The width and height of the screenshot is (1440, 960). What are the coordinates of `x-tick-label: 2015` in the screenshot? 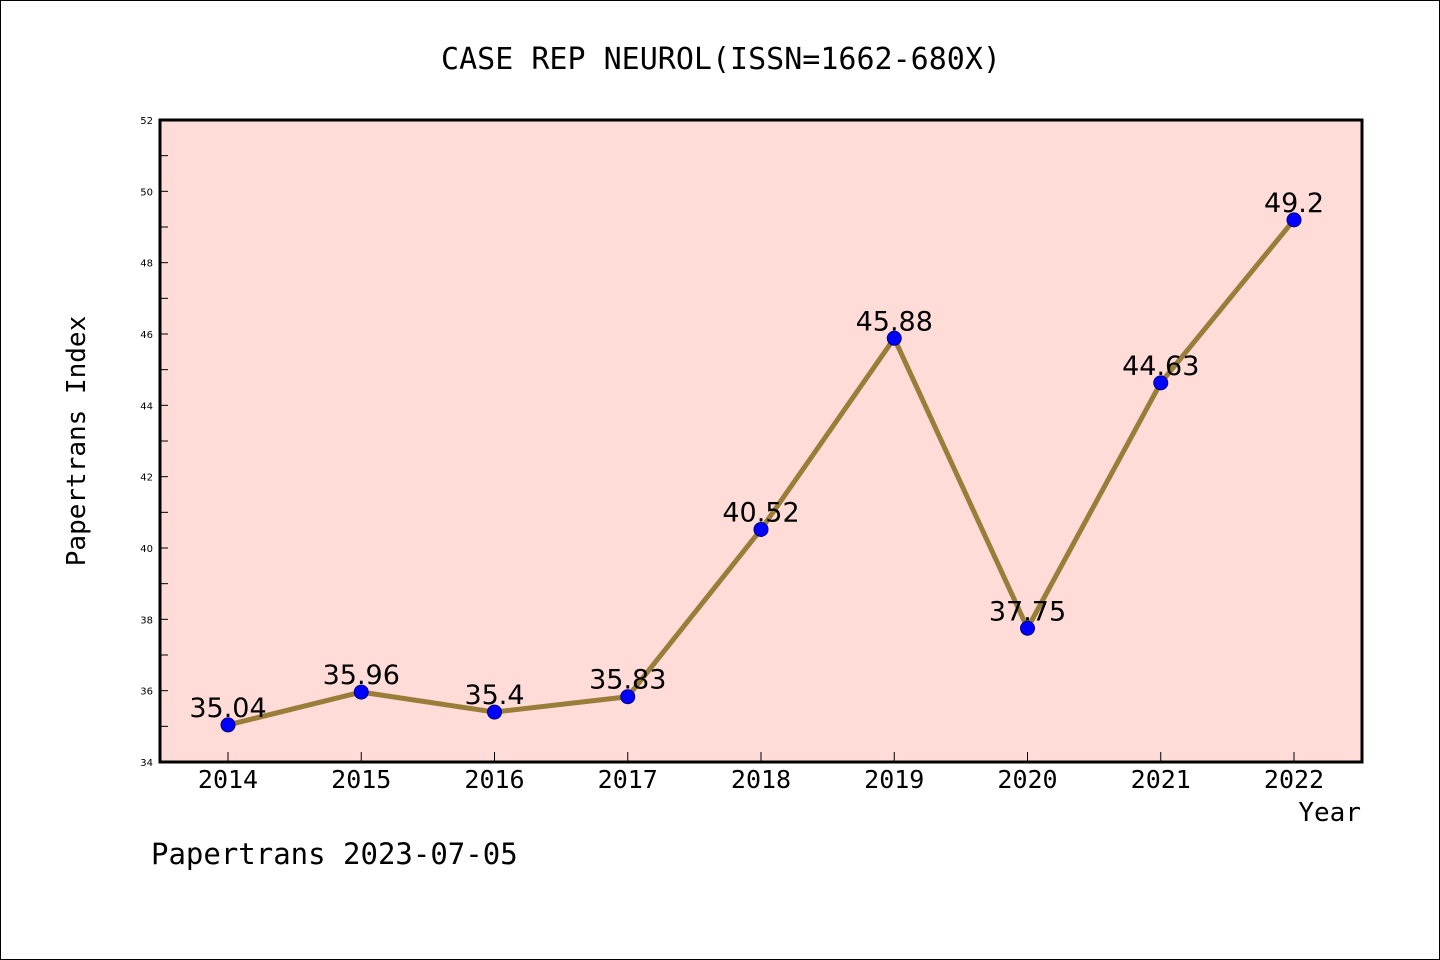 It's located at (361, 779).